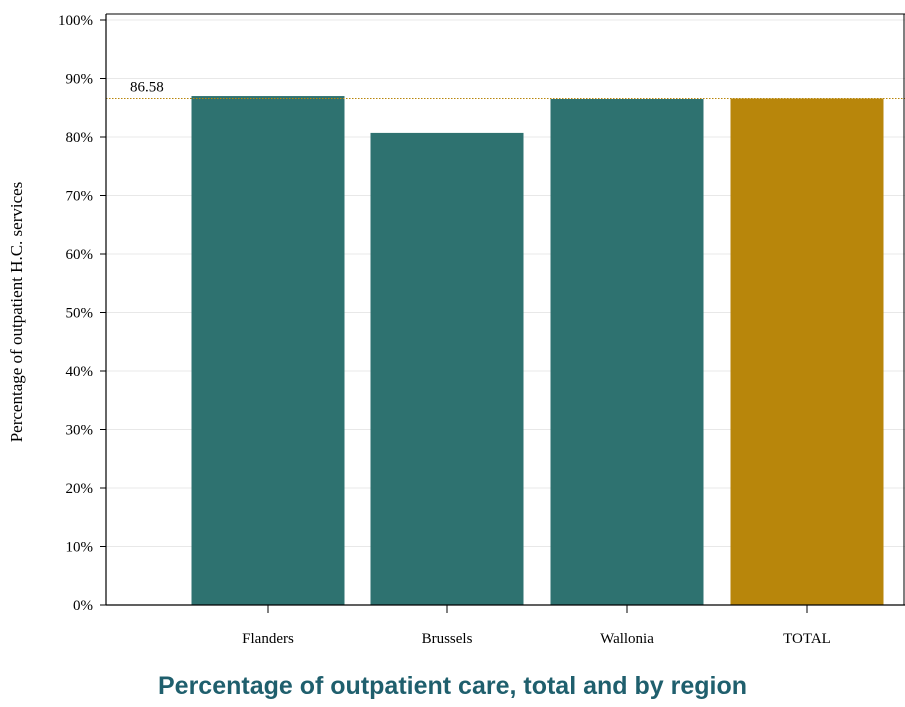 The width and height of the screenshot is (905, 707). I want to click on y-tick-label: 50%, so click(80, 314).